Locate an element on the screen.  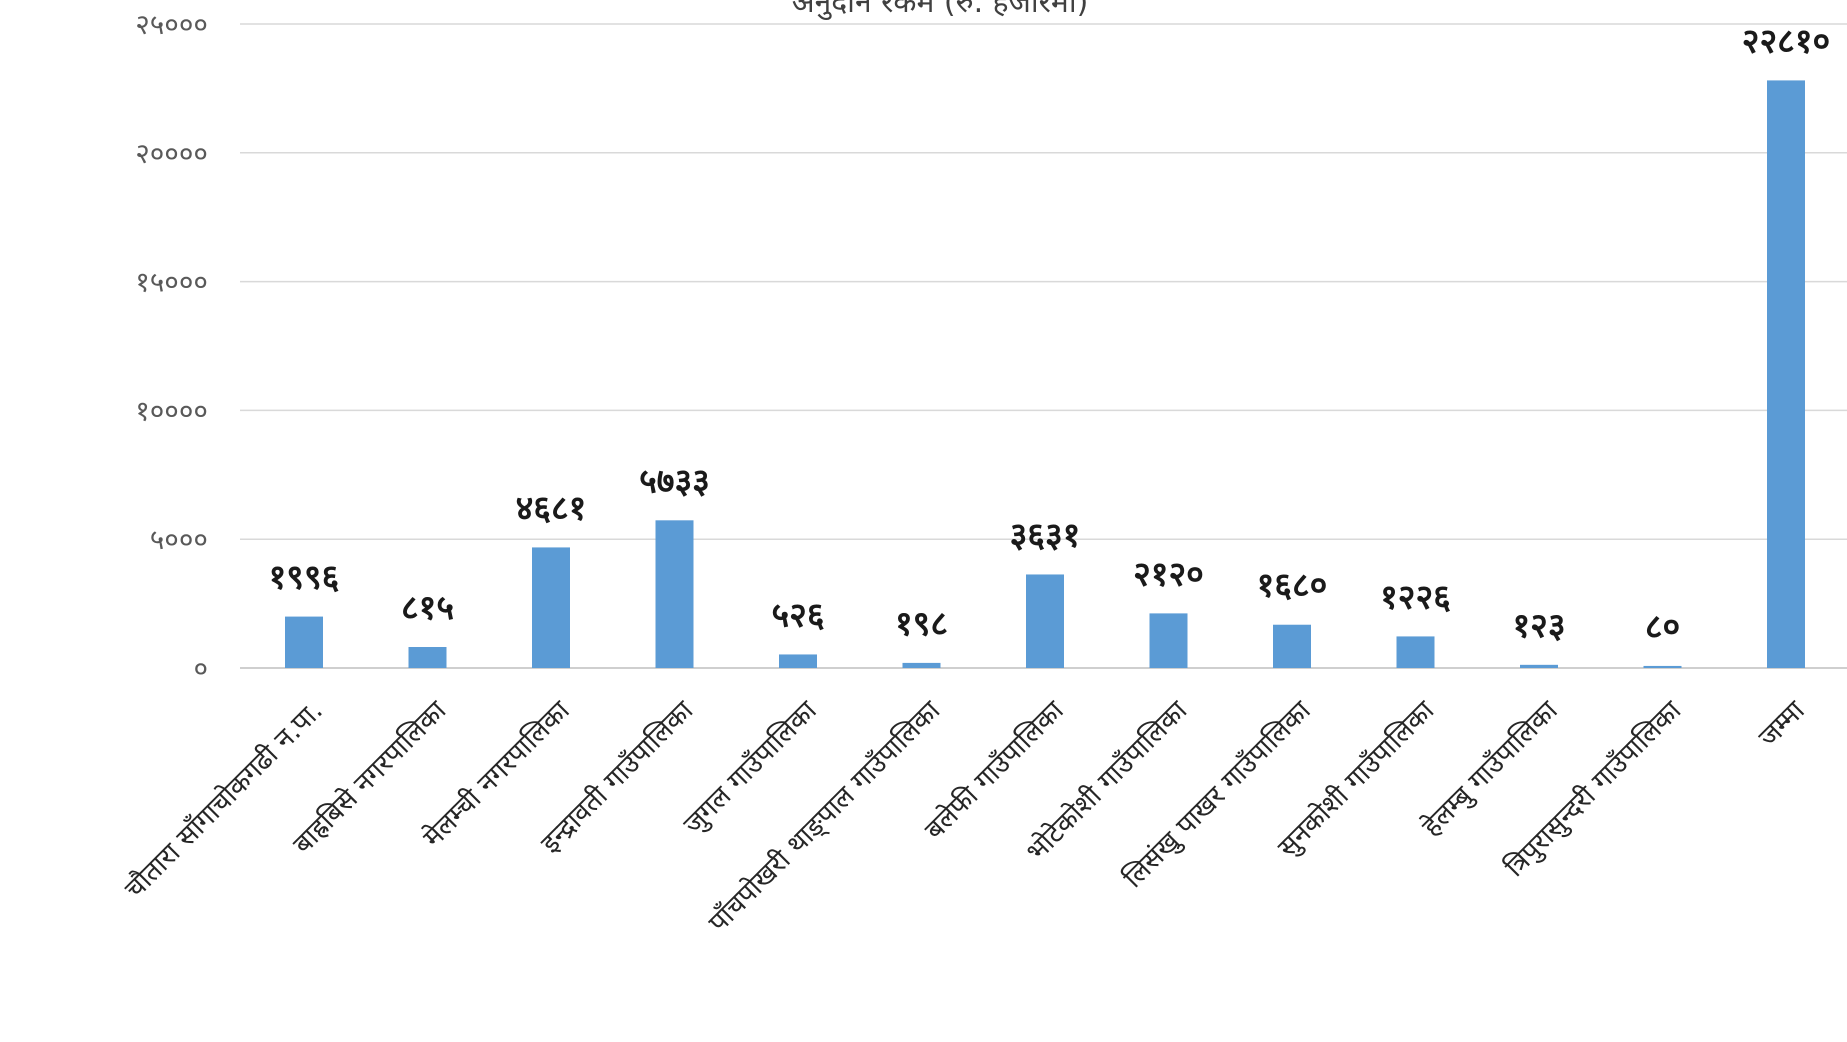
y-tick-label: २५००० is located at coordinates (171, 24).